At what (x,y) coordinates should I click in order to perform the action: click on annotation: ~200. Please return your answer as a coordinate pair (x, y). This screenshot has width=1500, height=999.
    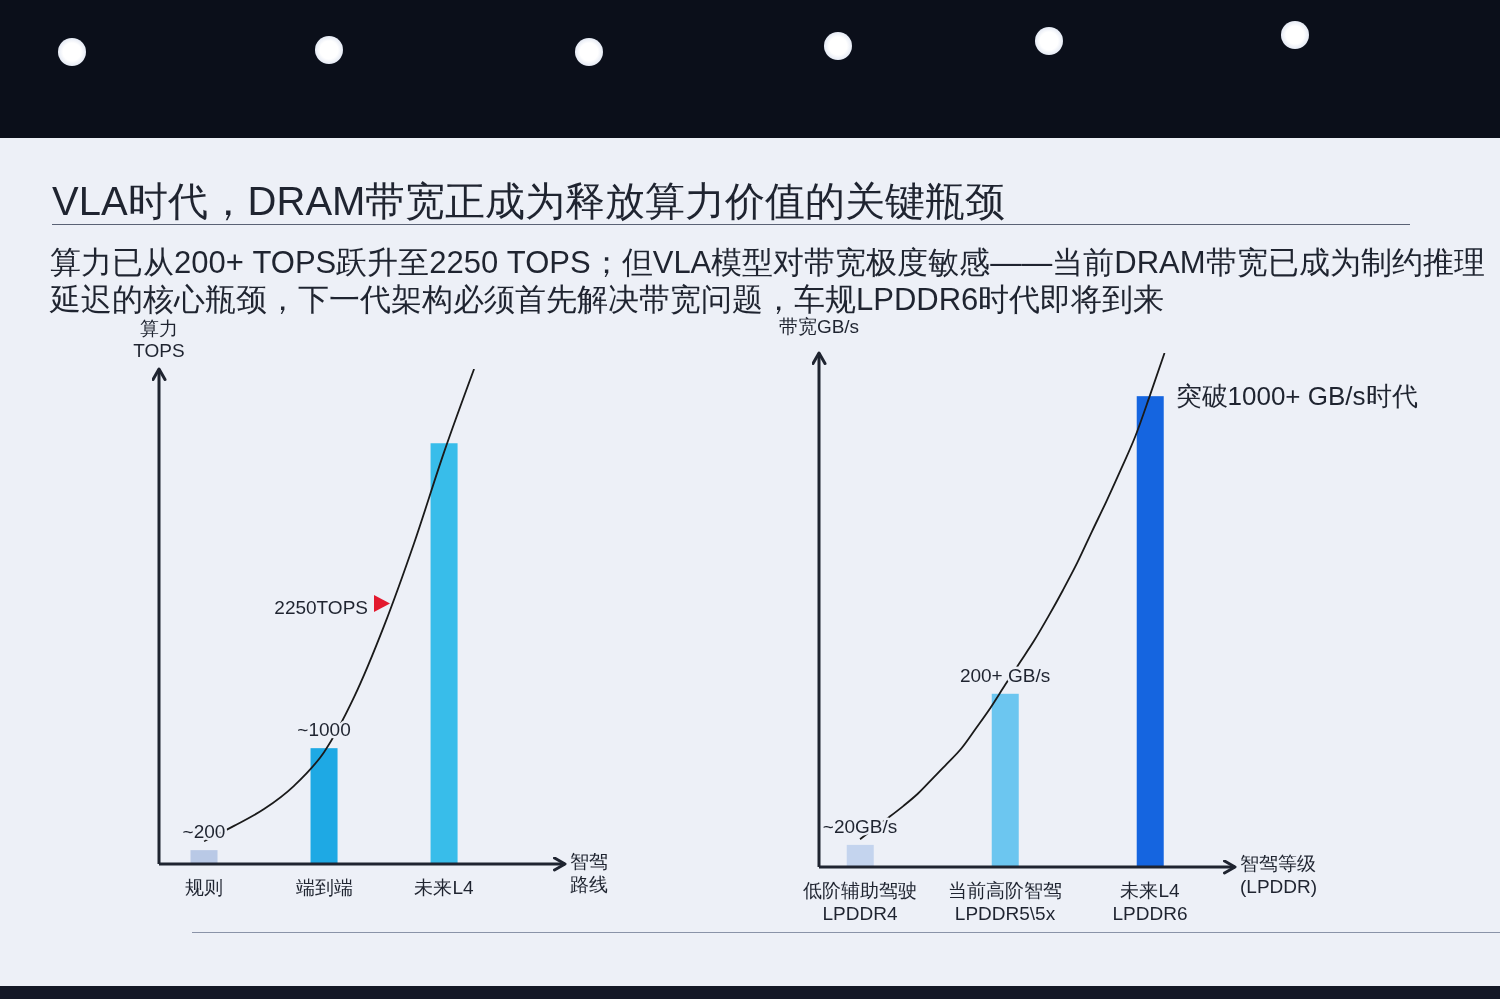
    Looking at the image, I should click on (204, 832).